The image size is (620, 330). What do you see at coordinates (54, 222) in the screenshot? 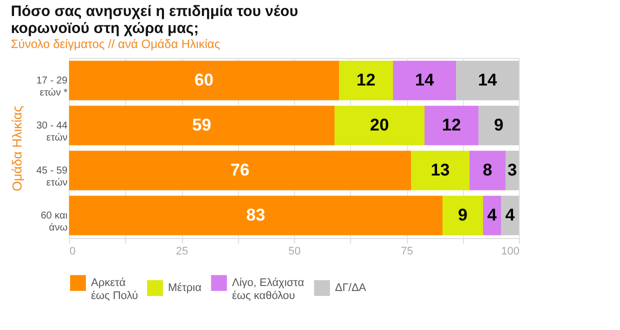
I see `y-tick-label: 60 και άνω` at bounding box center [54, 222].